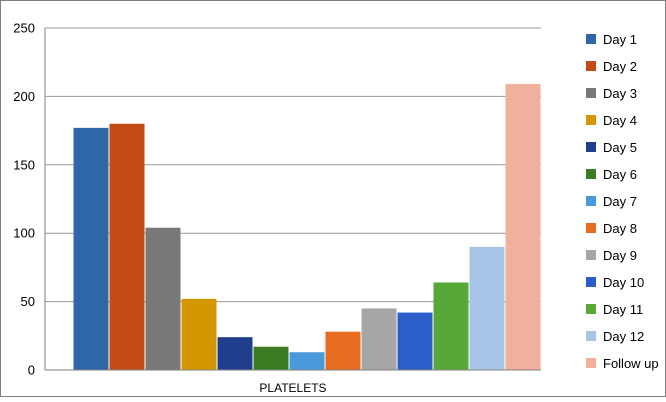  Describe the element at coordinates (24, 233) in the screenshot. I see `y-tick-label: 100` at that location.